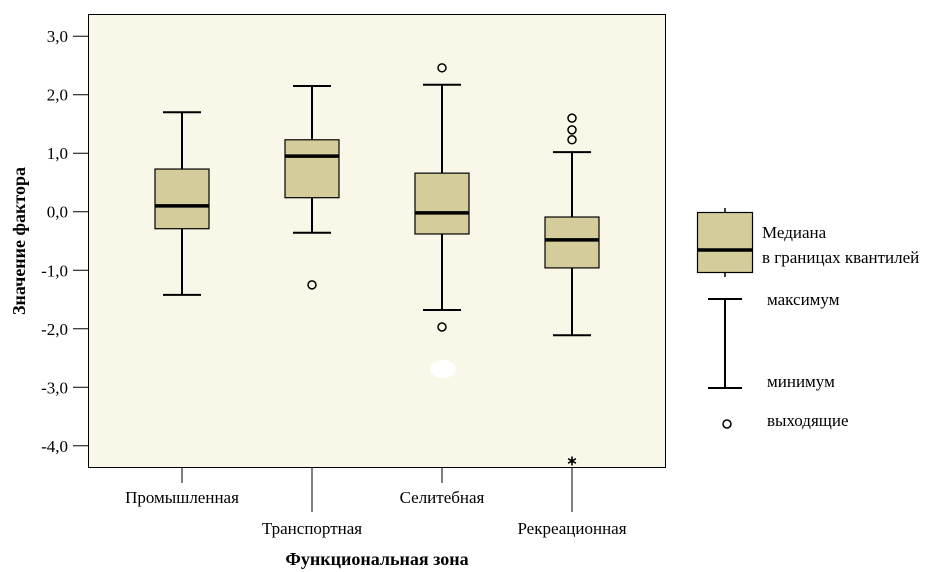 This screenshot has width=940, height=572. I want to click on extreme-point, so click(572, 461).